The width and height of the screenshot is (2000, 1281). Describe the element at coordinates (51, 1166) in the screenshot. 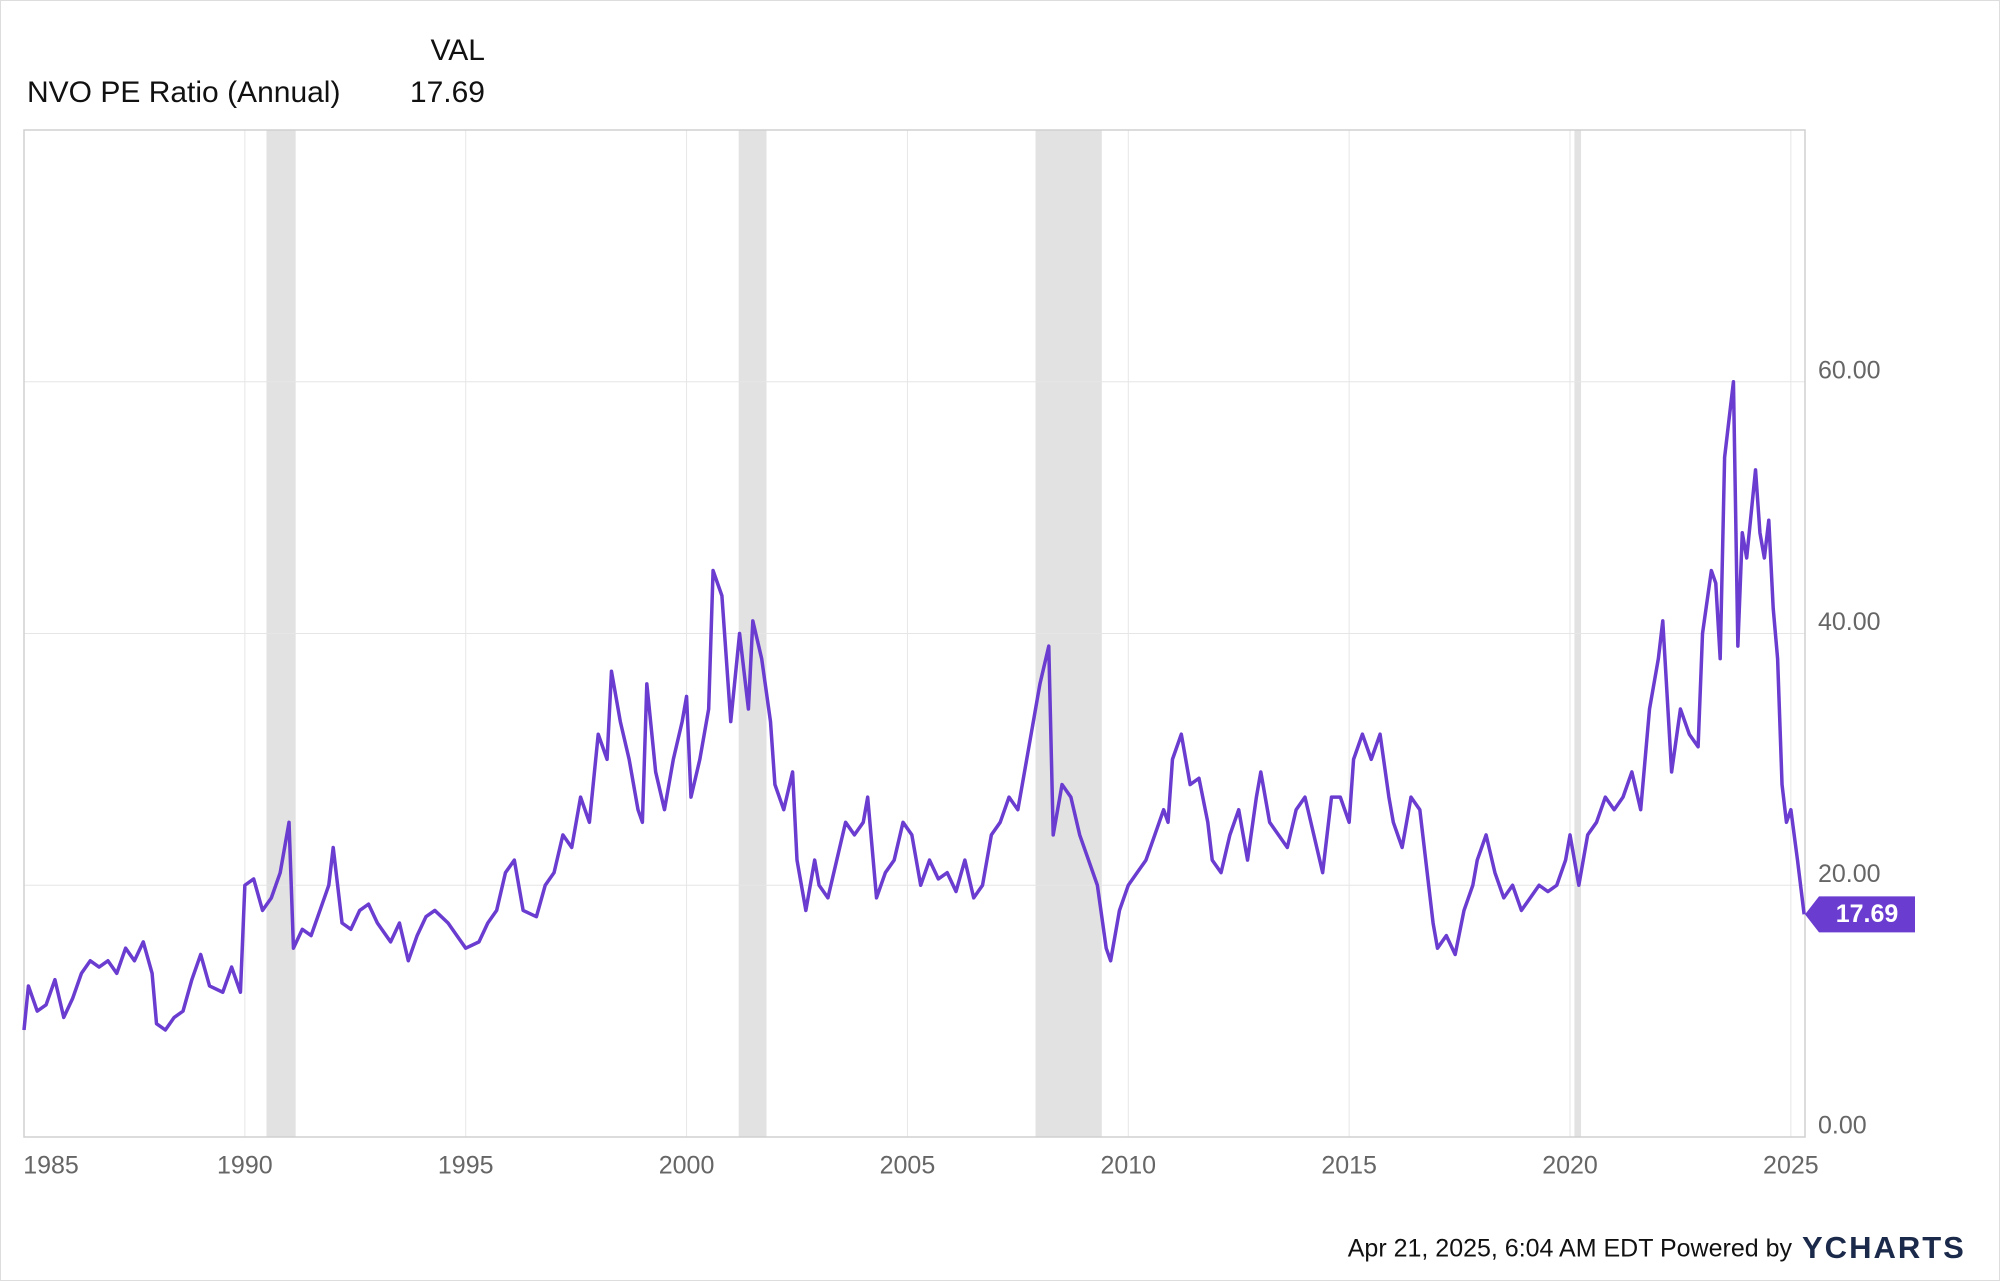

I see `x-tick-label: 1985` at that location.